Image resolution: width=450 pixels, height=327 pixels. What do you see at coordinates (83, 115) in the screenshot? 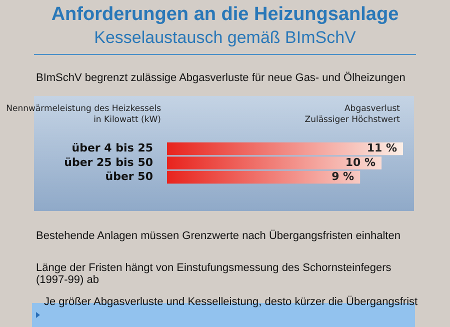
I see `y-axis-title: Nennwärmeleistung des Heizkessels in Kilowatt (kW)` at bounding box center [83, 115].